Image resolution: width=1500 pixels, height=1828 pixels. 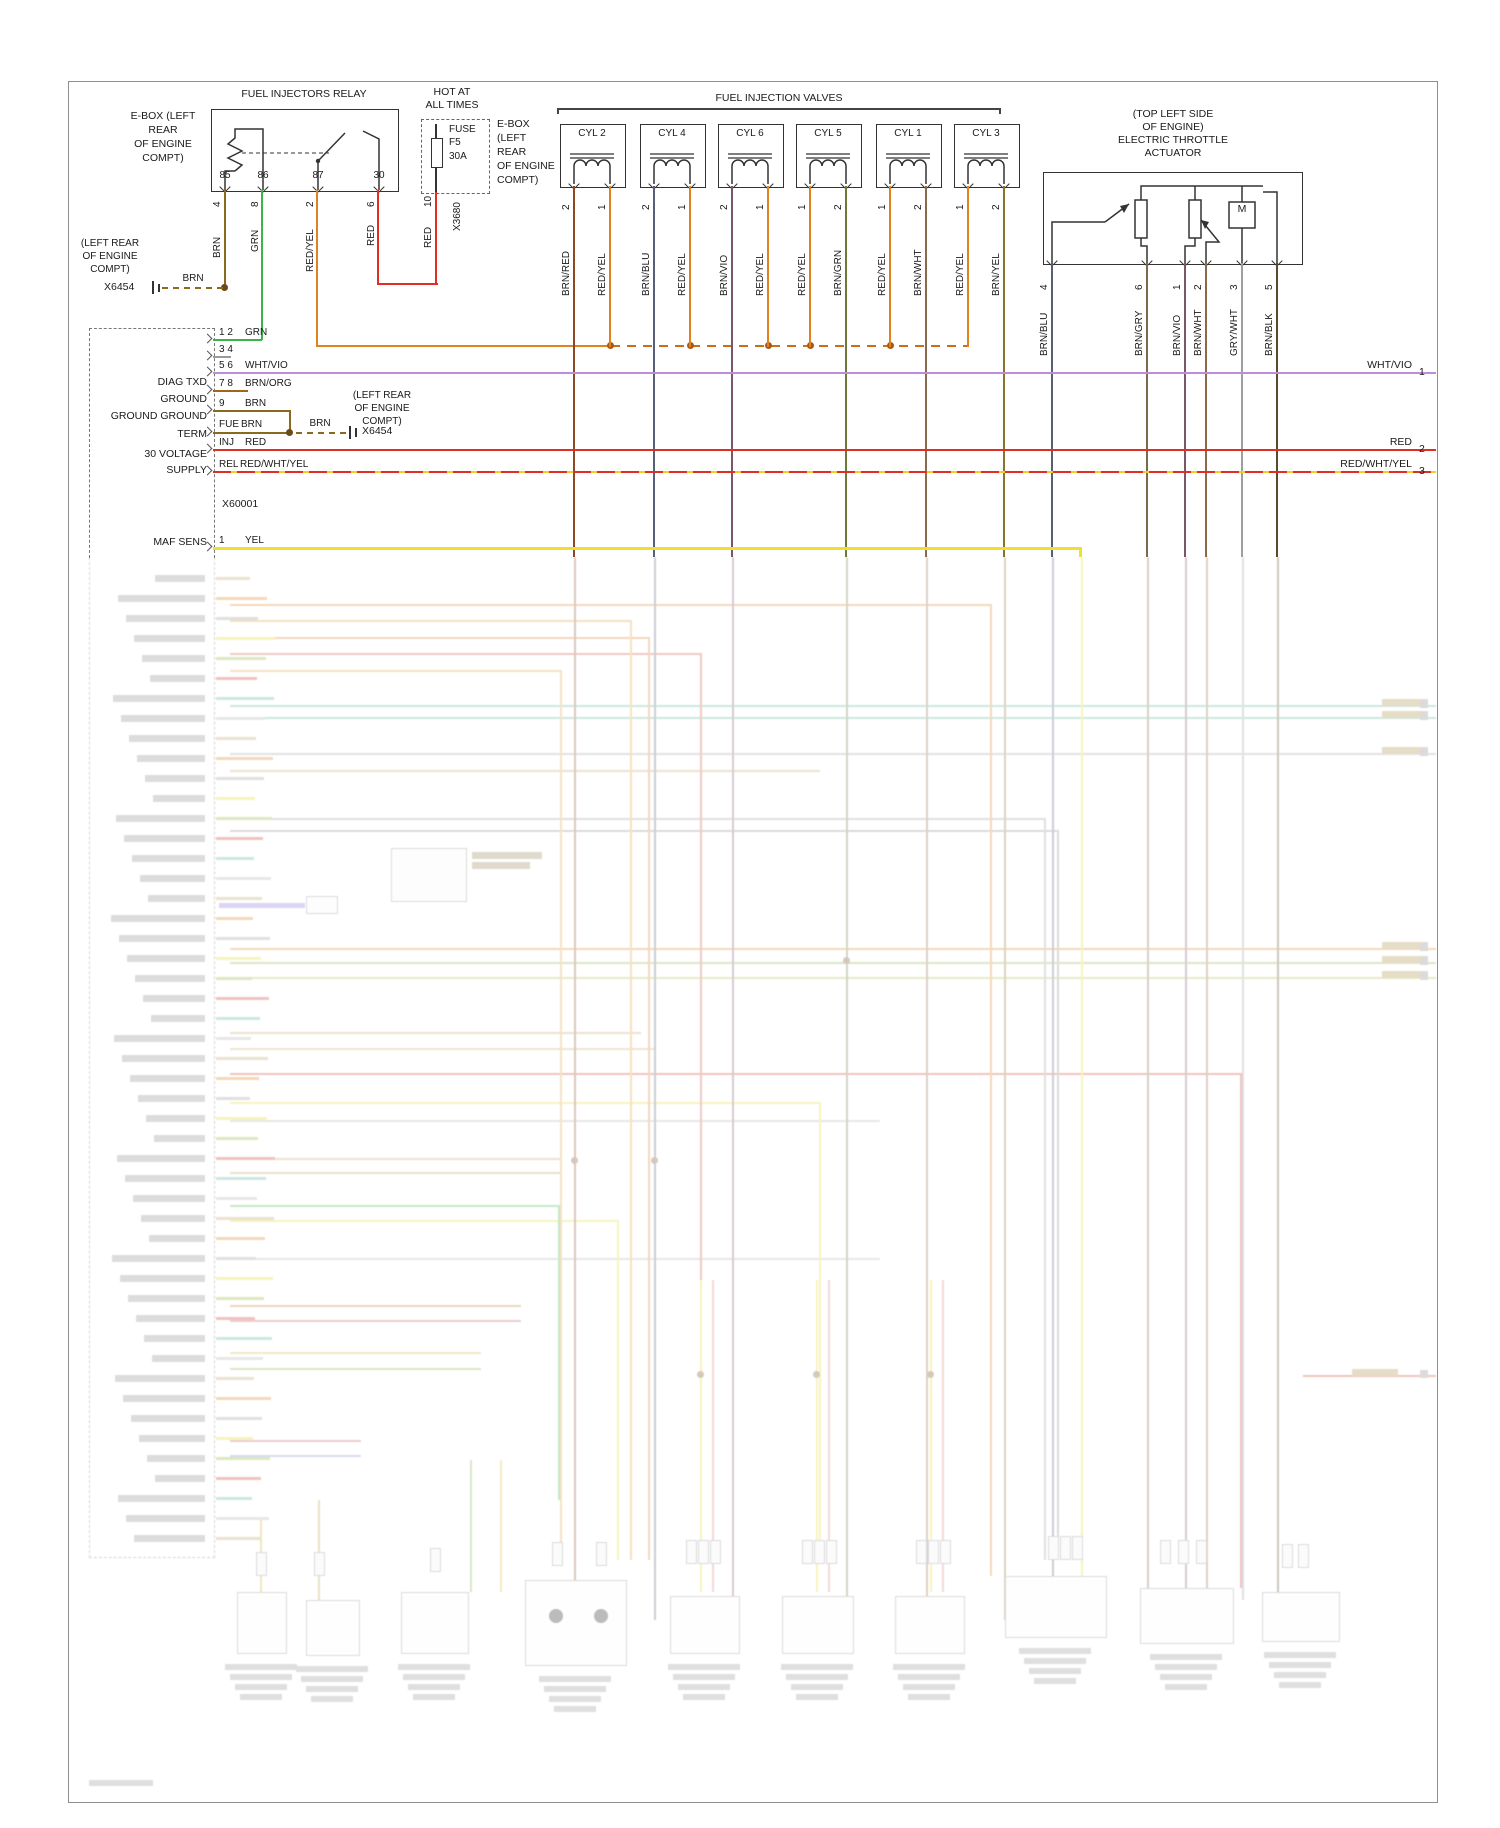 What do you see at coordinates (926, 371) in the screenshot?
I see `brnwht-wire` at bounding box center [926, 371].